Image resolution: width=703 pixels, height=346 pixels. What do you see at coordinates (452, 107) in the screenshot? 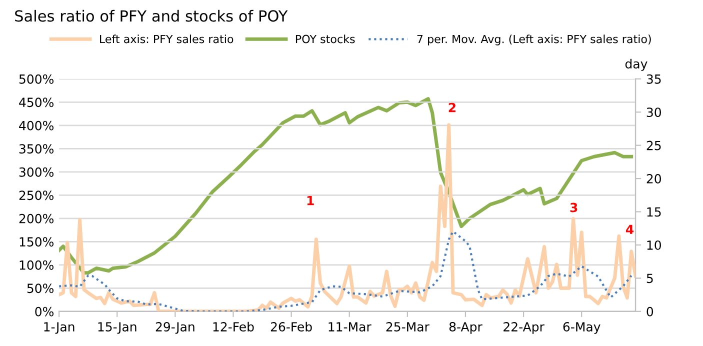
I see `annotation: 2` at bounding box center [452, 107].